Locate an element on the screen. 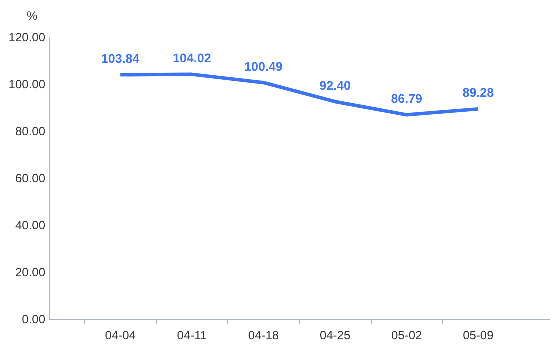  text: 104.02 is located at coordinates (192, 59).